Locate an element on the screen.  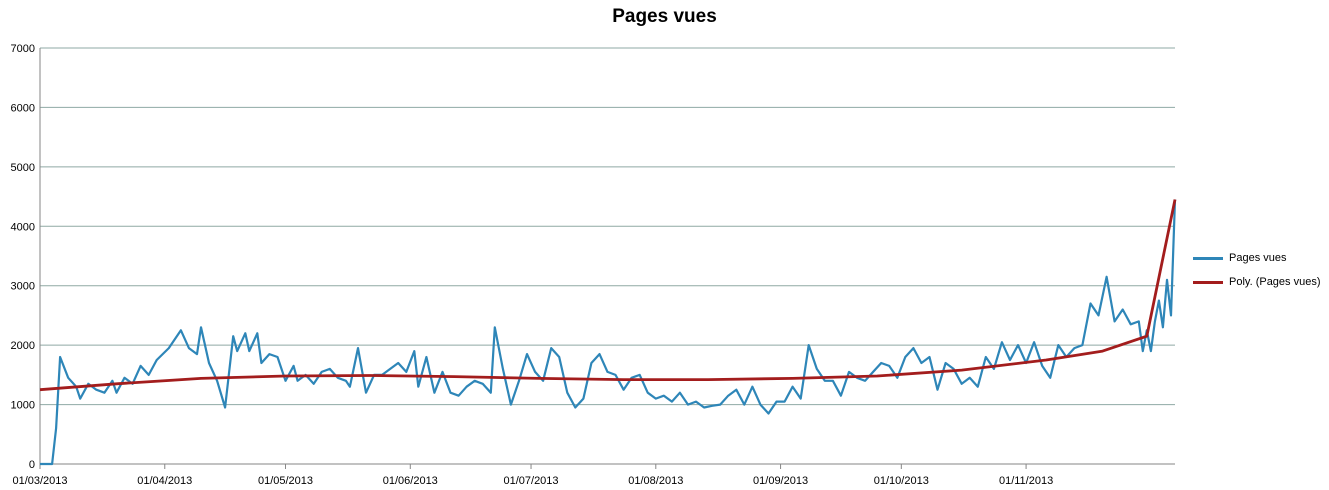
y-tick-label: 4000 is located at coordinates (23, 227).